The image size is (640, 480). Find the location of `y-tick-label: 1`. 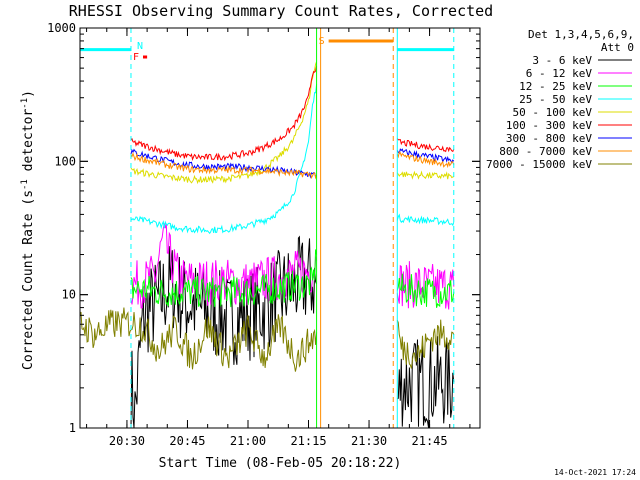

y-tick-label: 1 is located at coordinates (72, 428).